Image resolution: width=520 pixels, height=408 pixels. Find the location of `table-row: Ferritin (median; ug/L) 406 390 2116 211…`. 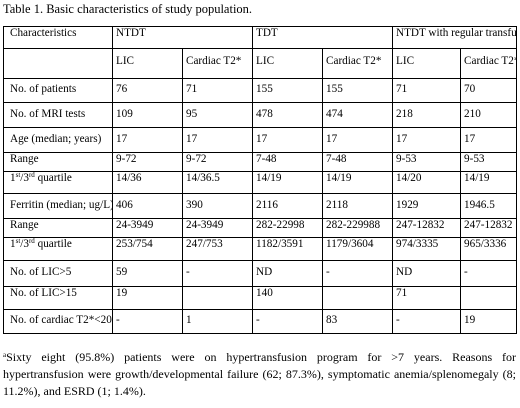

table-row: Ferritin (median; ug/L) 406 390 2116 211… is located at coordinates (260, 206).